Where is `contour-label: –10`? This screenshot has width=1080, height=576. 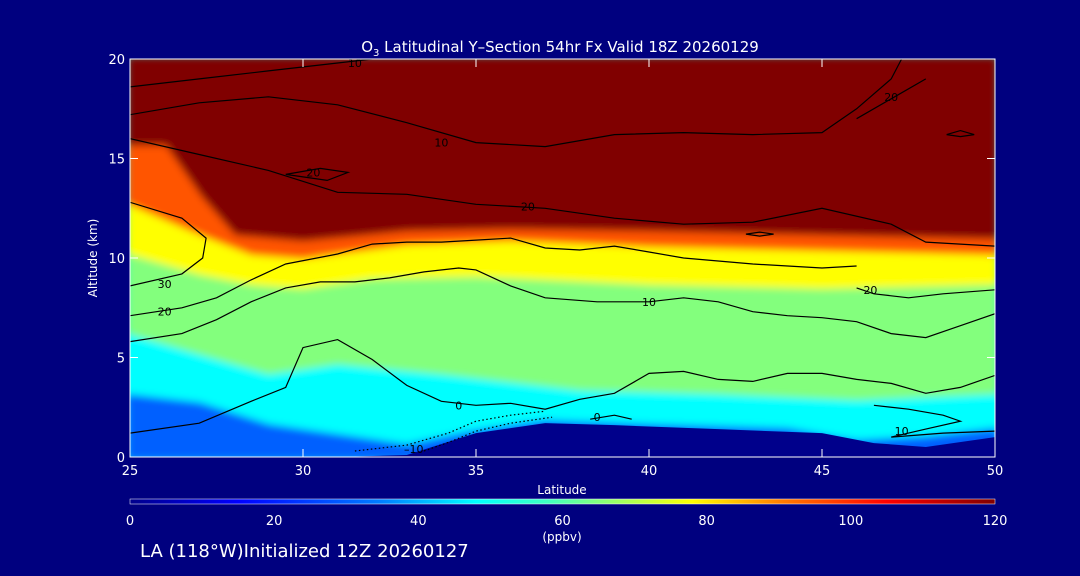
contour-label: –10 is located at coordinates (414, 449).